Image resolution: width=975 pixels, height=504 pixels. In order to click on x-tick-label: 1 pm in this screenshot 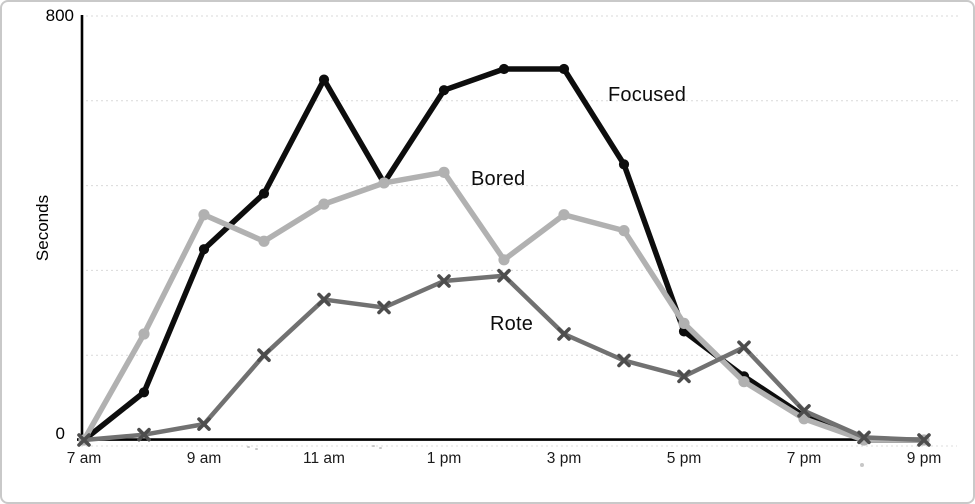, I will do `click(444, 458)`.